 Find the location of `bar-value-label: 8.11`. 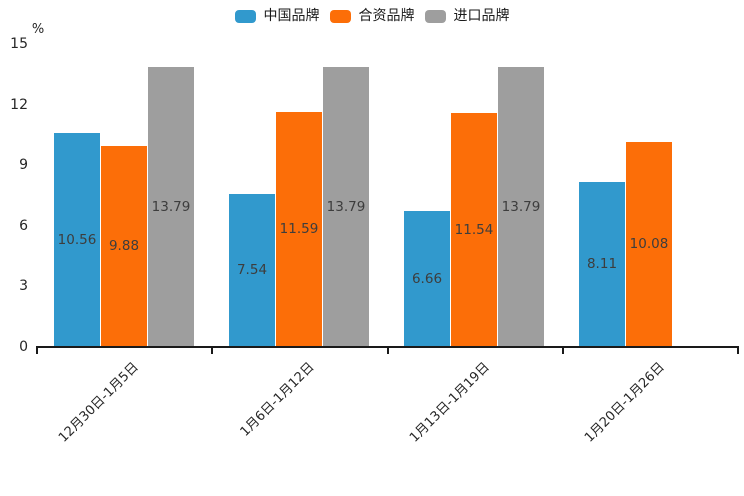

bar-value-label: 8.11 is located at coordinates (602, 264).